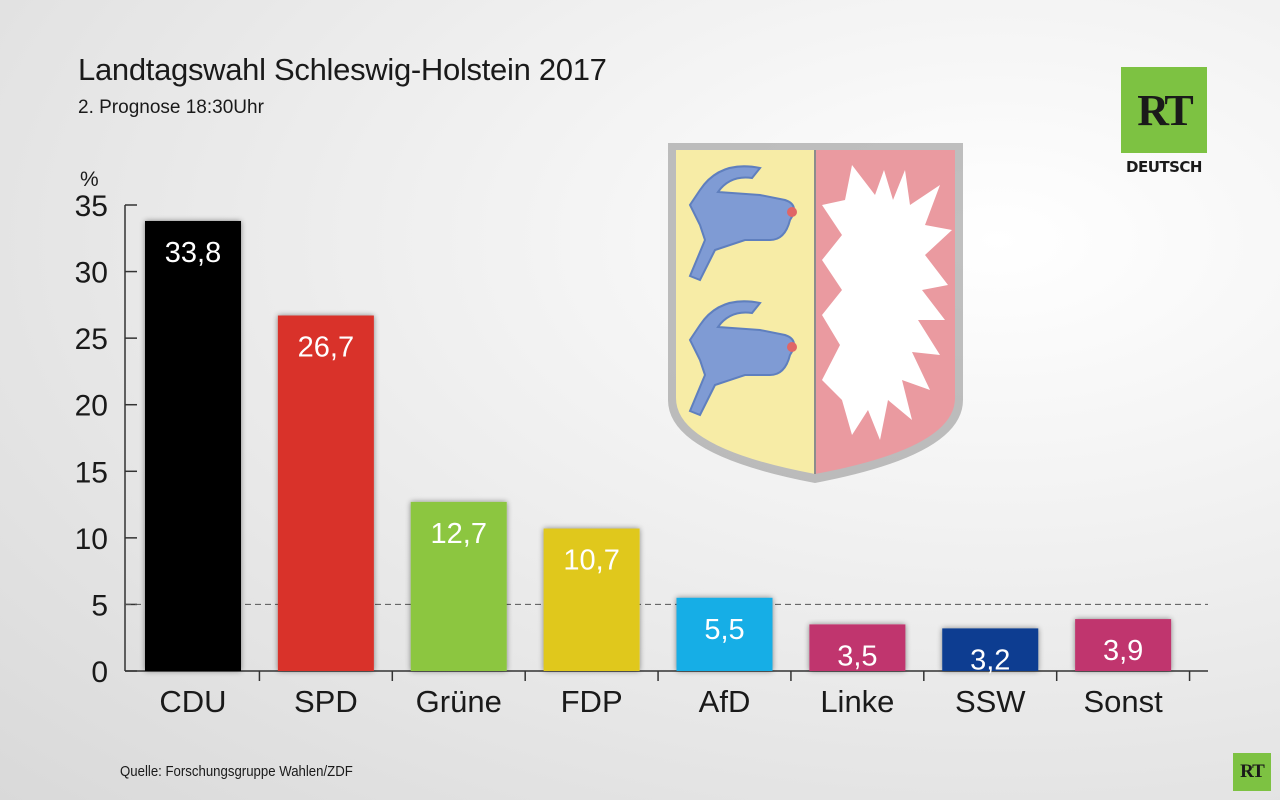  I want to click on bar-spd, so click(325, 493).